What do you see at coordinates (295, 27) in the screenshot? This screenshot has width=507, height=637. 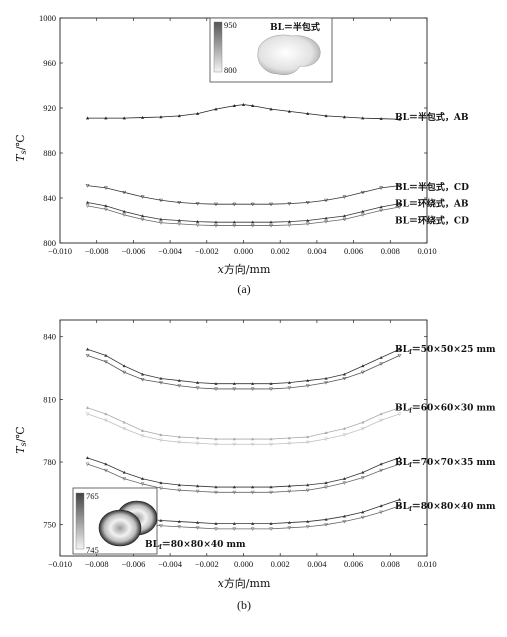 I see `inset-label-a: BL＝半包式` at bounding box center [295, 27].